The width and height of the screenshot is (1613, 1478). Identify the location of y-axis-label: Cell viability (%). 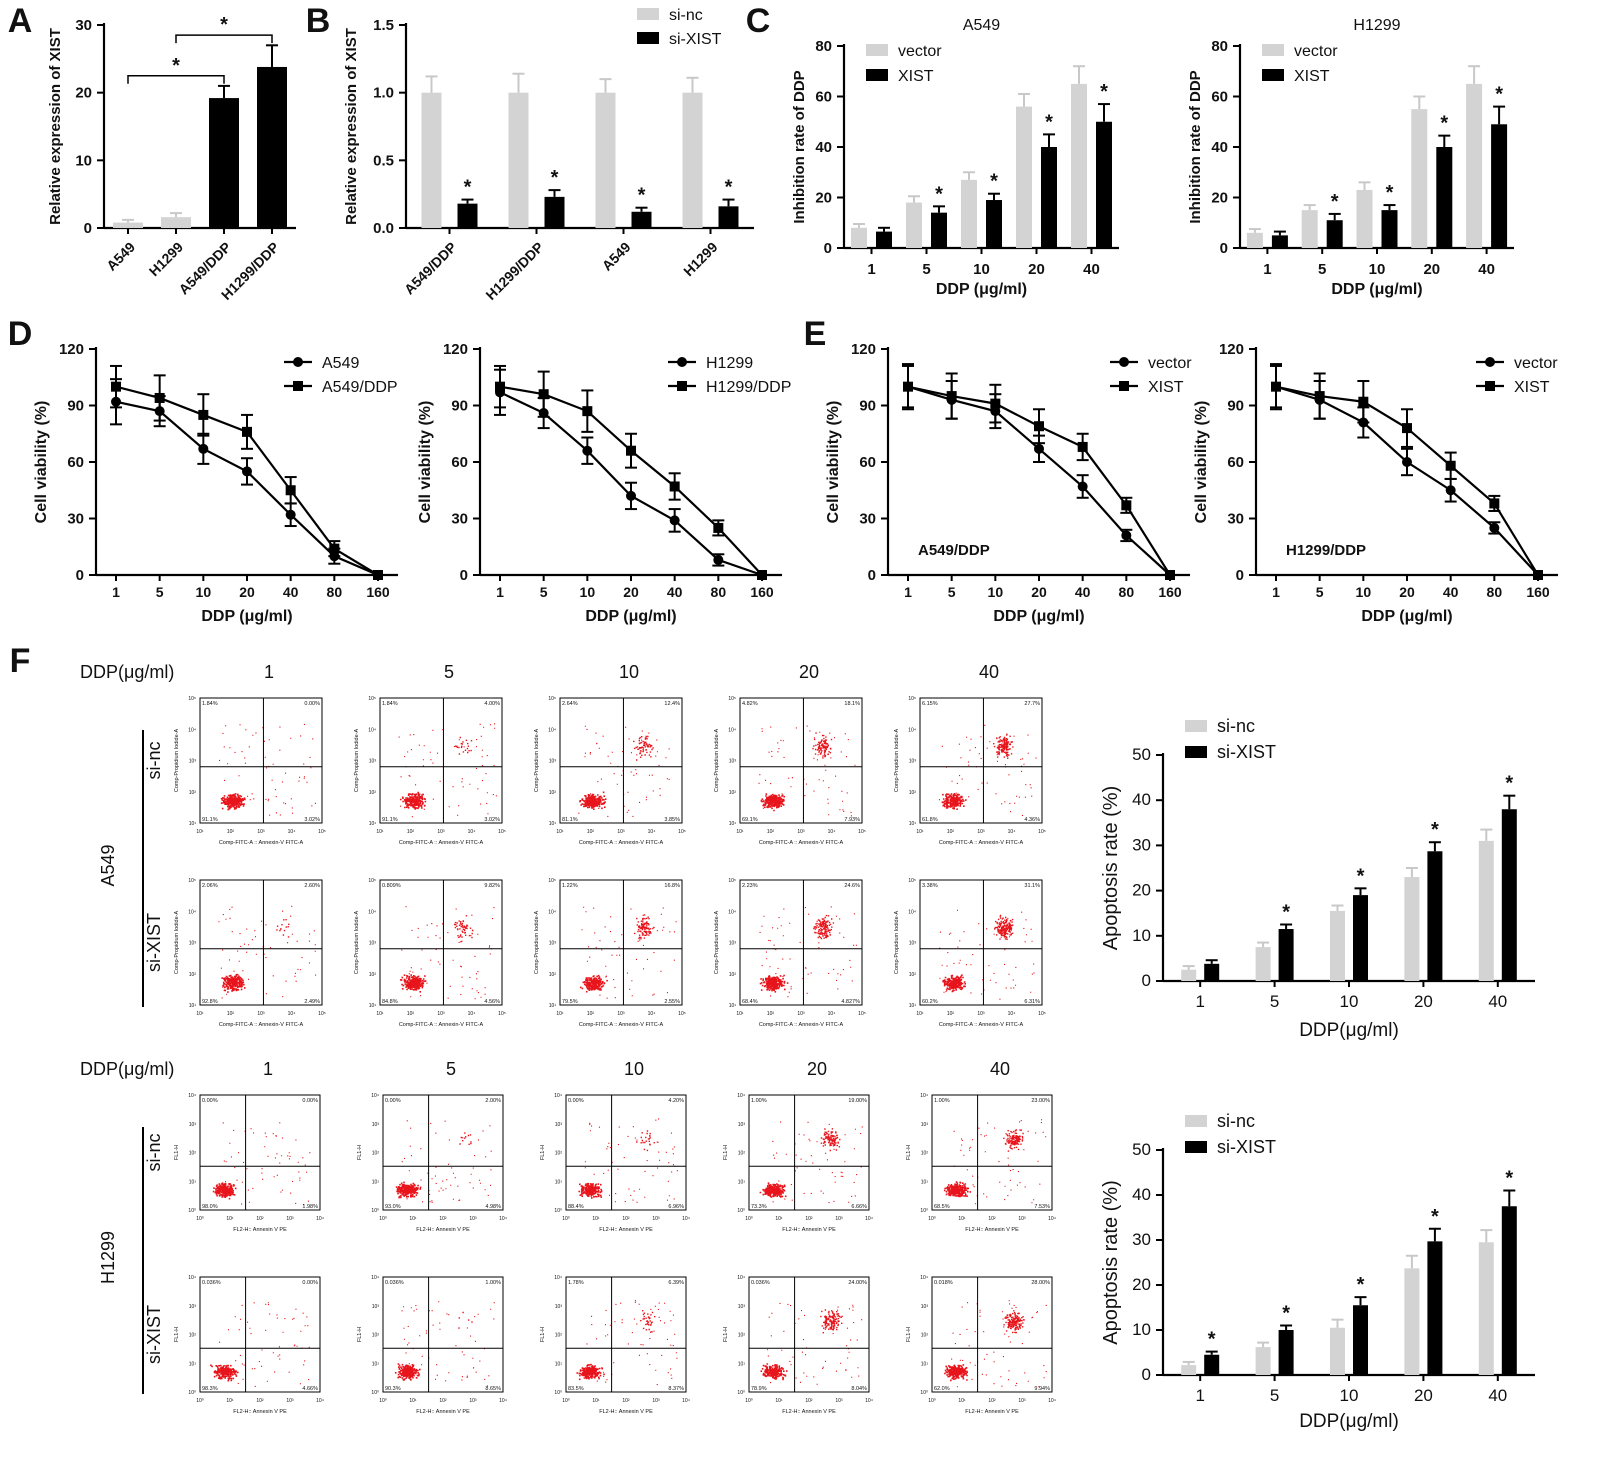
(833, 462).